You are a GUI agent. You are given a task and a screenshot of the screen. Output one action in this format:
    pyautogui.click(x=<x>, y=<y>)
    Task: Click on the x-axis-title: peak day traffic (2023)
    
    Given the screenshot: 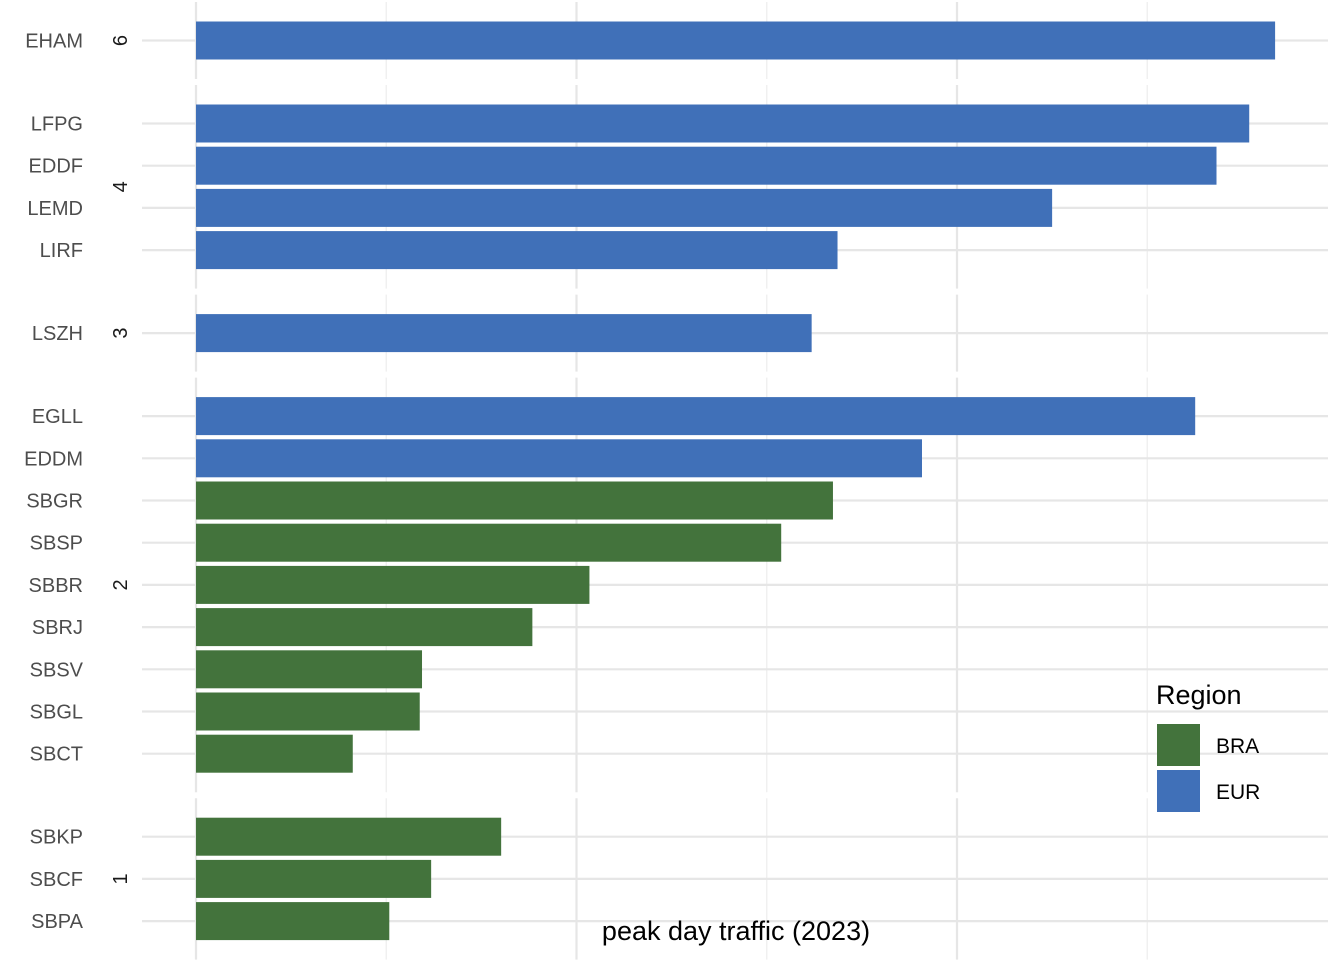 What is the action you would take?
    pyautogui.click(x=736, y=931)
    